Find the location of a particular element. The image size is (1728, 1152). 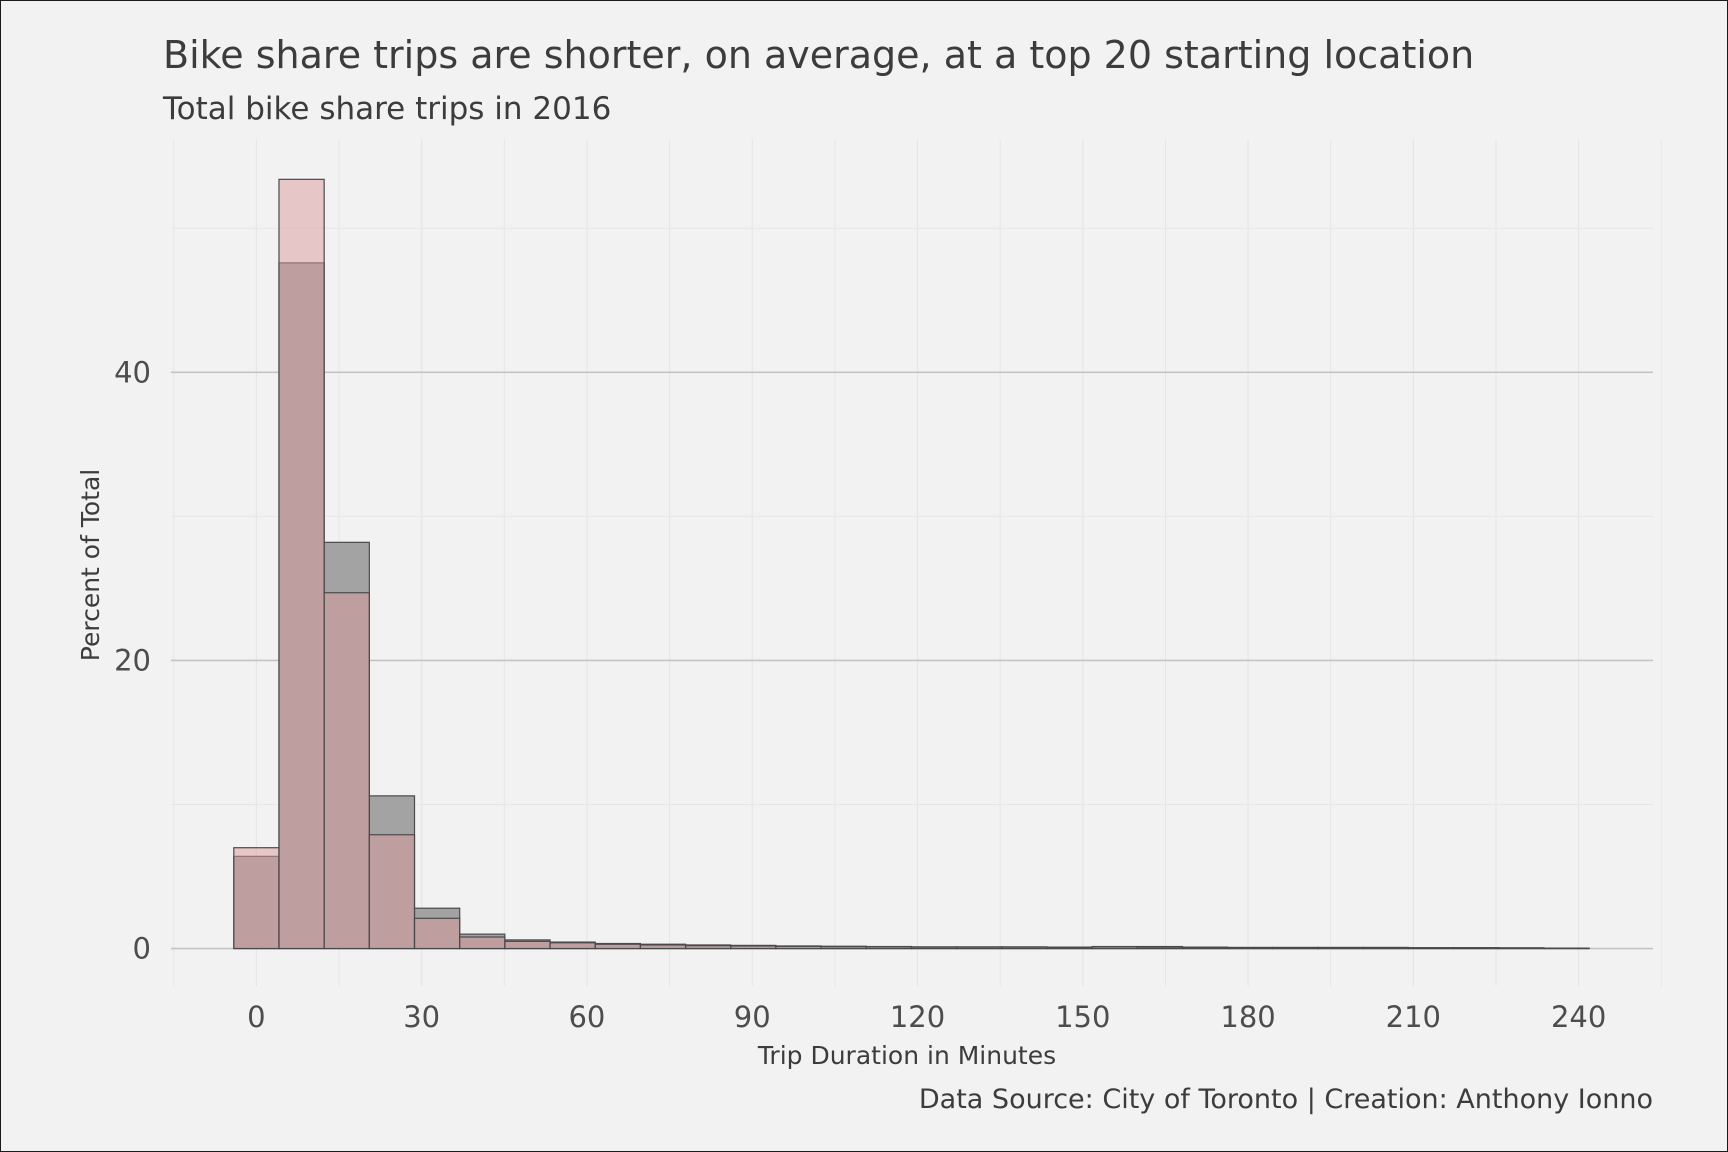

y-tick-label: 40 is located at coordinates (132, 372).